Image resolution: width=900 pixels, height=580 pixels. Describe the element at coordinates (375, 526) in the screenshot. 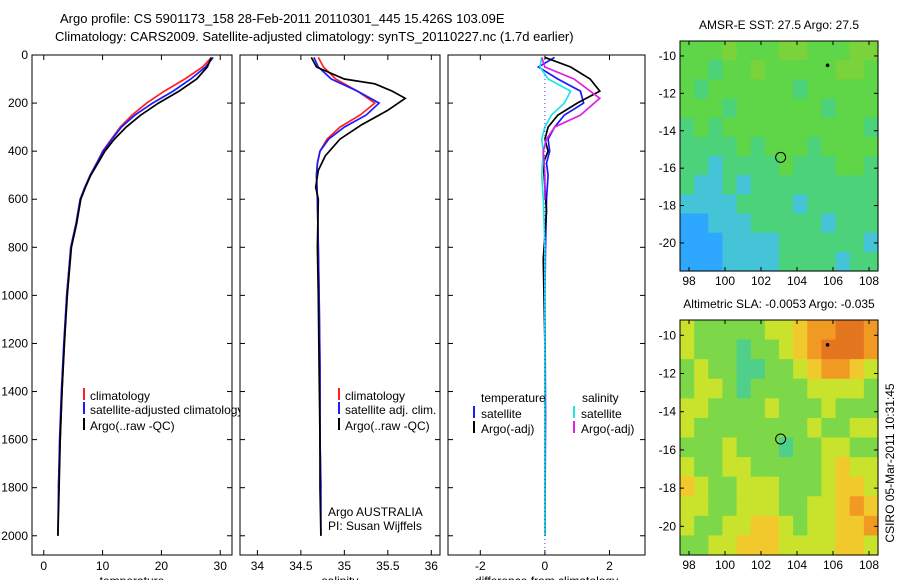

I see `float-pi-text: PI: Susan Wijffels` at that location.